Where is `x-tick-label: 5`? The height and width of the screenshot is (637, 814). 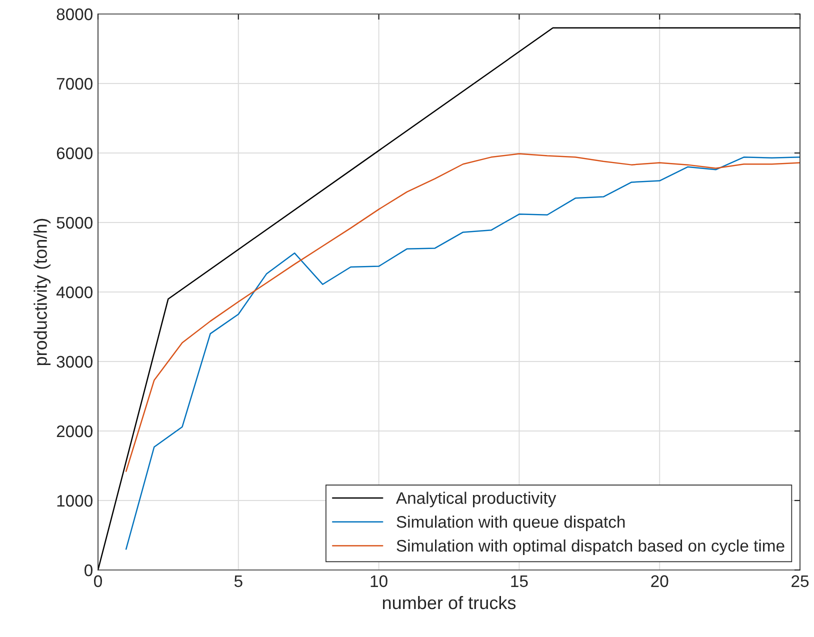
x-tick-label: 5 is located at coordinates (238, 581).